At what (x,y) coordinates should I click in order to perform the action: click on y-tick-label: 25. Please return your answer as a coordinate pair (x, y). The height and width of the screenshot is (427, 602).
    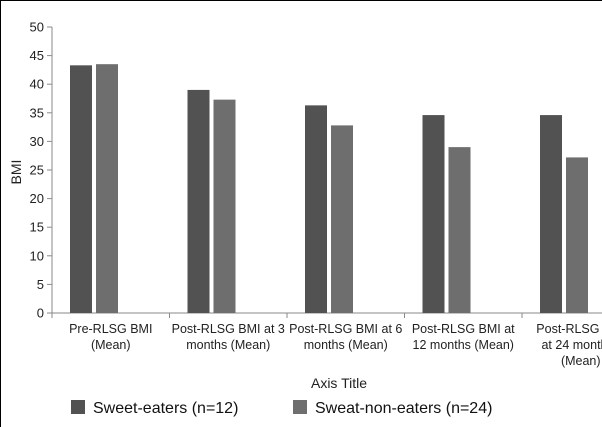
    Looking at the image, I should click on (37, 170).